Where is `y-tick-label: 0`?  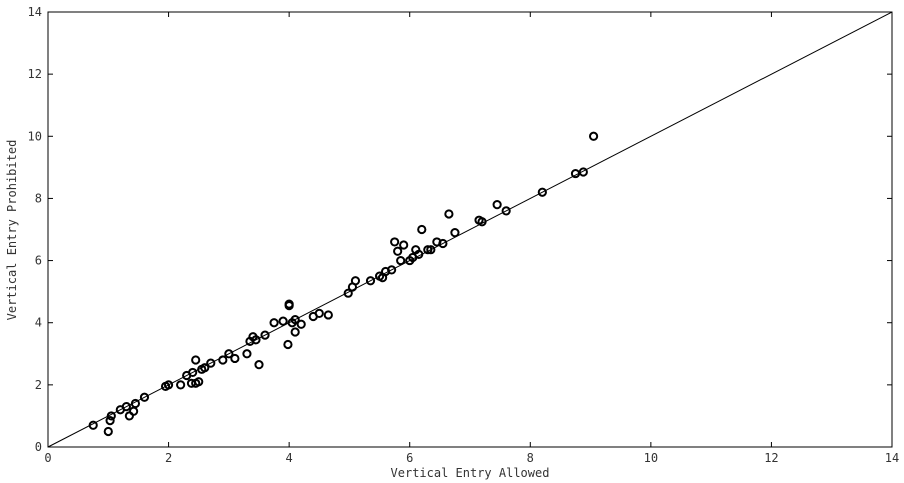
y-tick-label: 0 is located at coordinates (38, 447).